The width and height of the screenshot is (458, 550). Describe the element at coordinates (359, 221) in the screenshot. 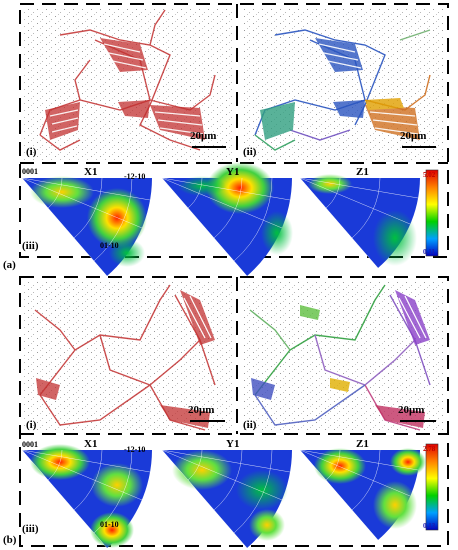

I see `pole-figure-a-z1` at that location.